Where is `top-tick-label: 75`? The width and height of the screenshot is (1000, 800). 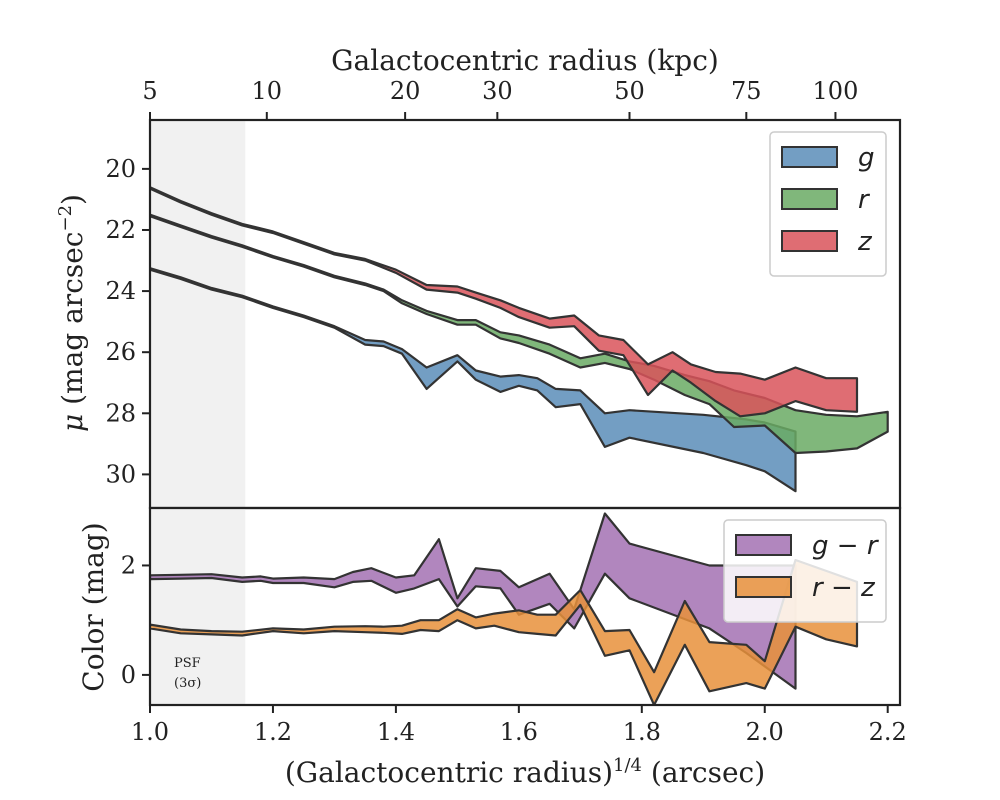 top-tick-label: 75 is located at coordinates (746, 91).